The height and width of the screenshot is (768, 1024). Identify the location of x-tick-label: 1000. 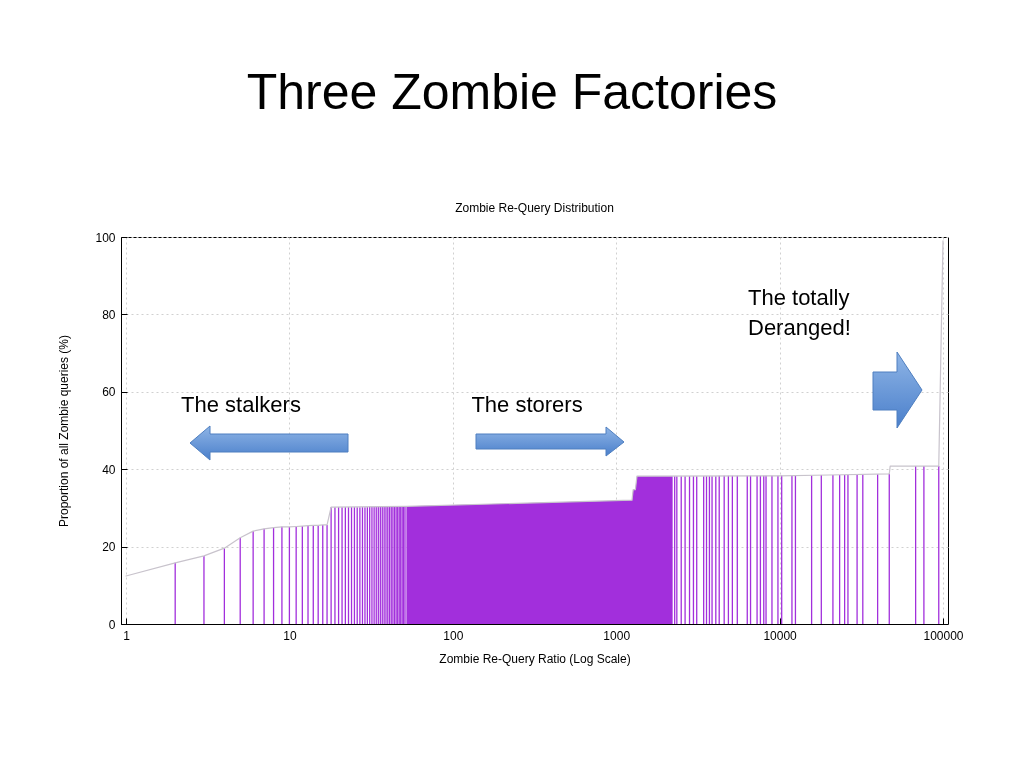
(617, 635).